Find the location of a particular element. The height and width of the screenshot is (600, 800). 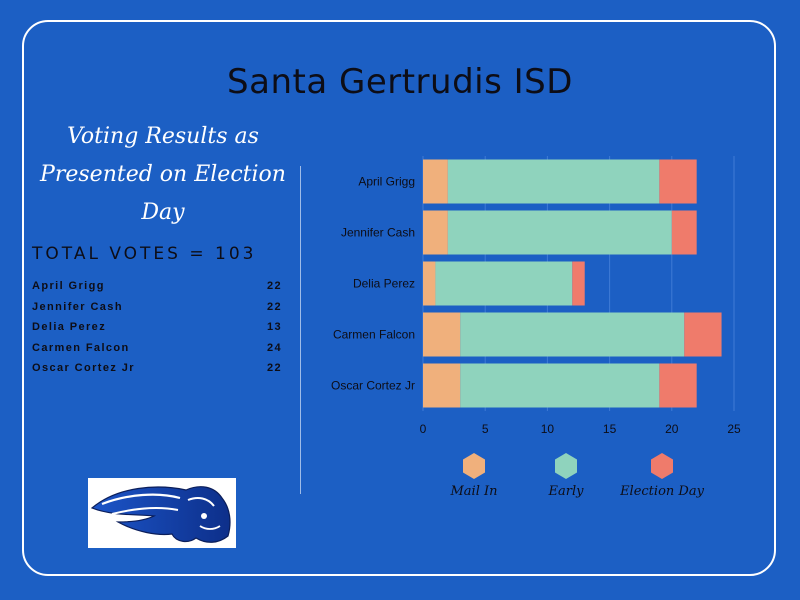

subtitle-line-1: Voting Results as is located at coordinates (163, 136).